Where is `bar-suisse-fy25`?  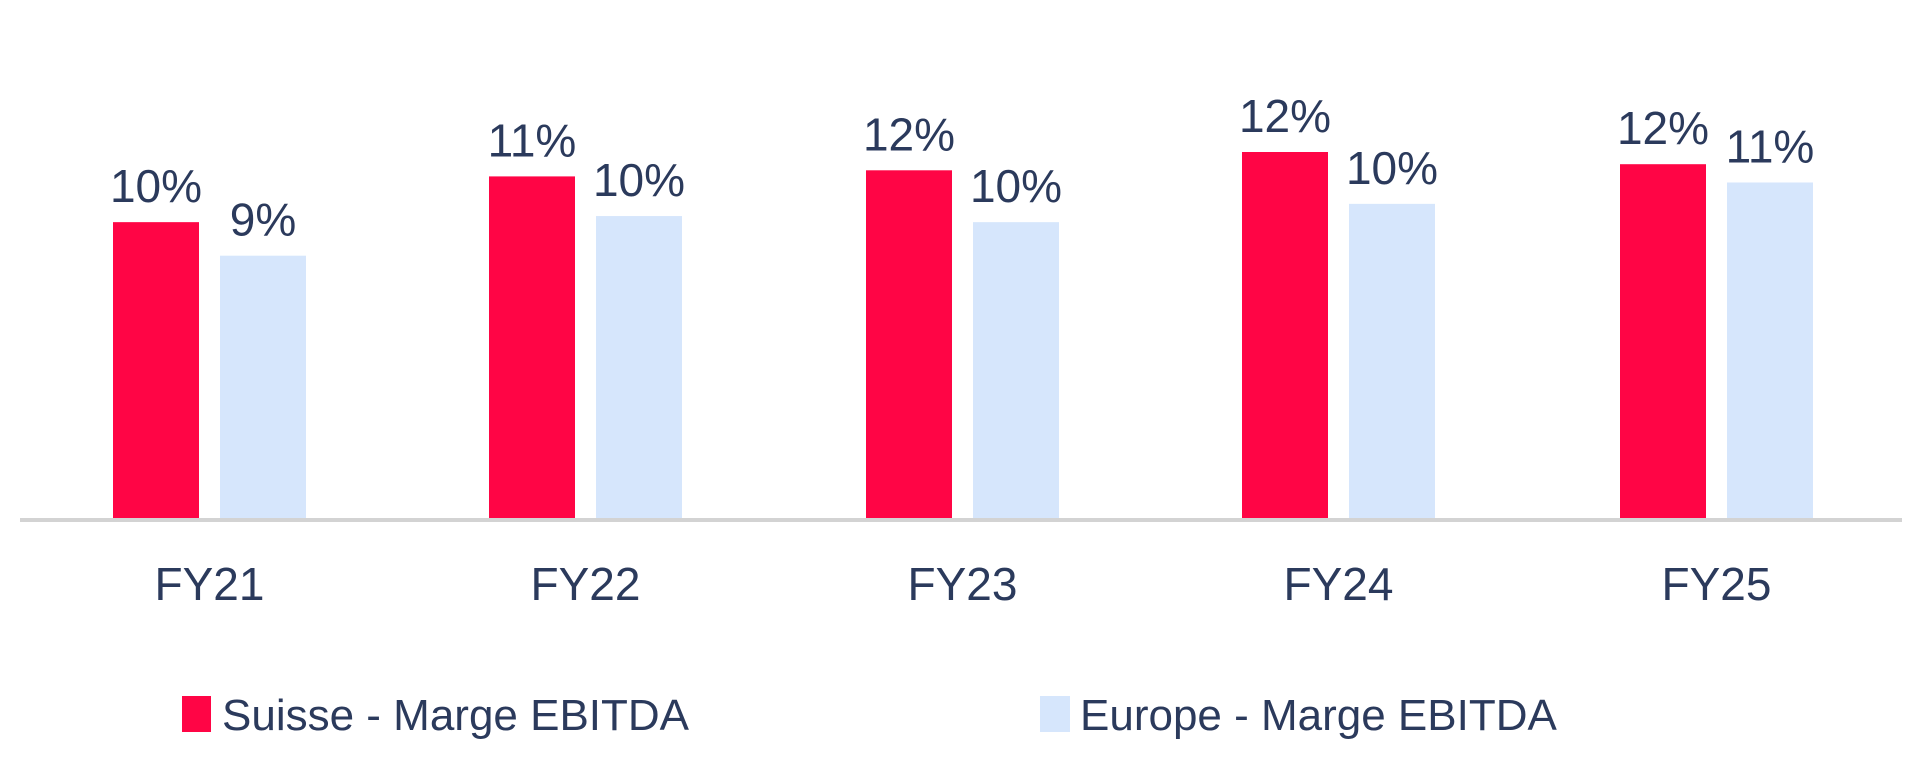
bar-suisse-fy25 is located at coordinates (1663, 341).